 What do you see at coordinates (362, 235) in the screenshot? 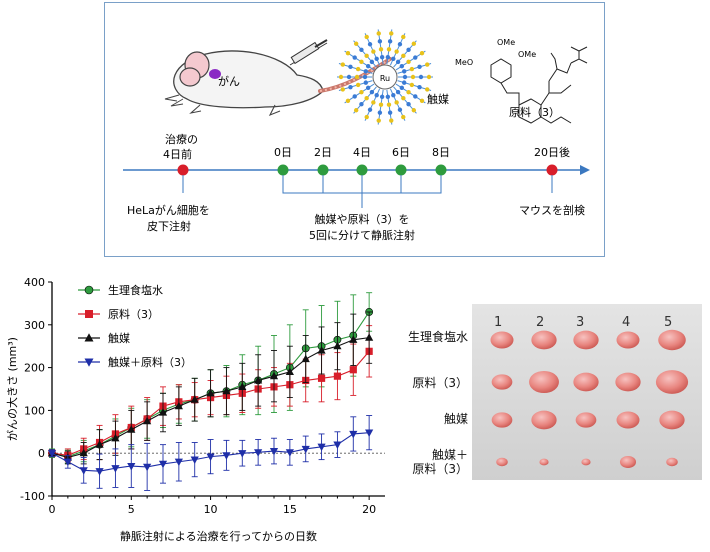
I see `treatment-text-2: 5回に分けて静脈注射` at bounding box center [362, 235].